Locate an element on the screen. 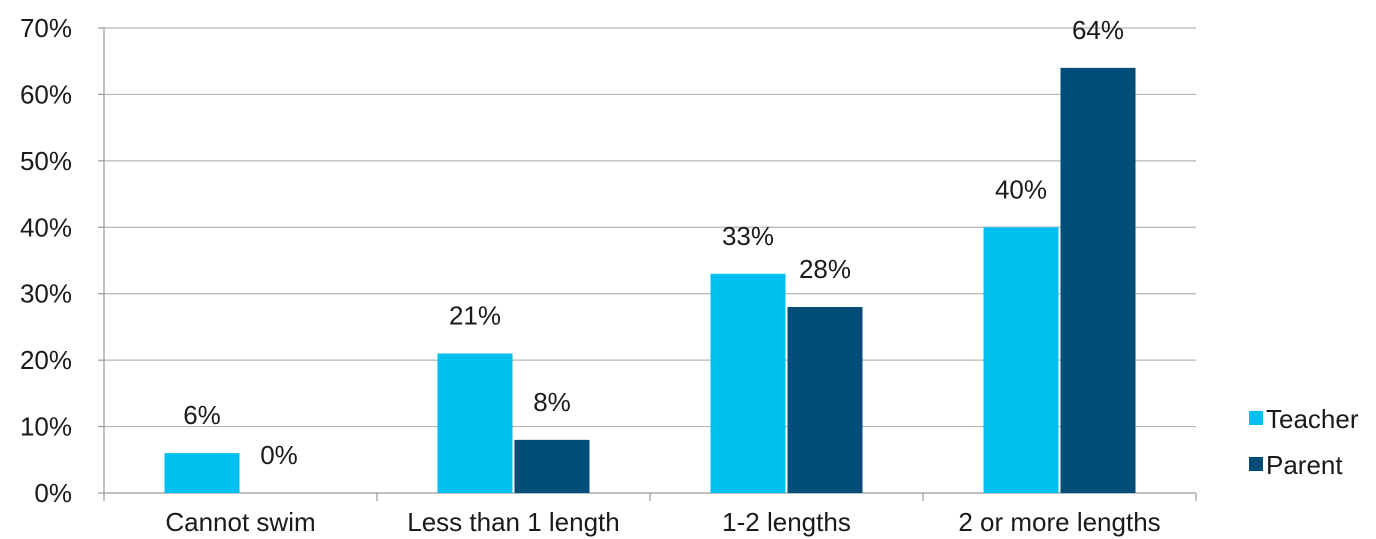 This screenshot has width=1376, height=539. x-tick-label: Cannot swim is located at coordinates (240, 522).